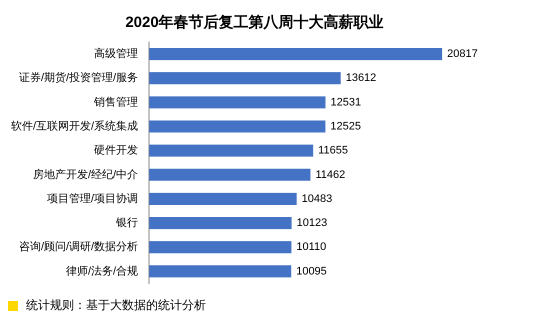 Image resolution: width=559 pixels, height=331 pixels. I want to click on data-label: 12525, so click(345, 126).